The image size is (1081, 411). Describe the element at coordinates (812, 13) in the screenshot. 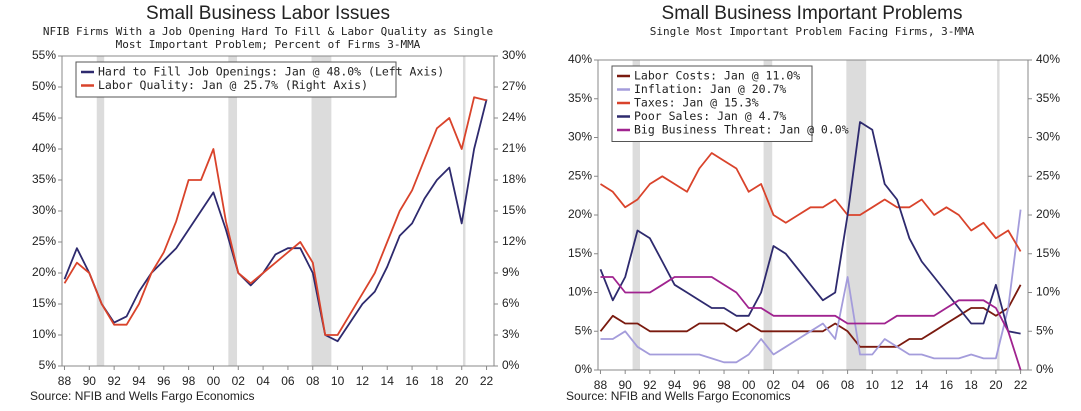

I see `chart-title: Small Business Important Problems` at that location.